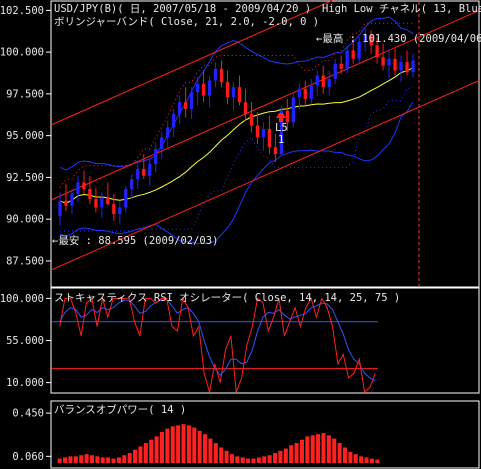 Image resolution: width=481 pixels, height=469 pixels. What do you see at coordinates (182, 9) in the screenshot?
I see `chart-title: USD/JPY(B)( 日, 2007/05/18 - 2009/04/20 )` at bounding box center [182, 9].